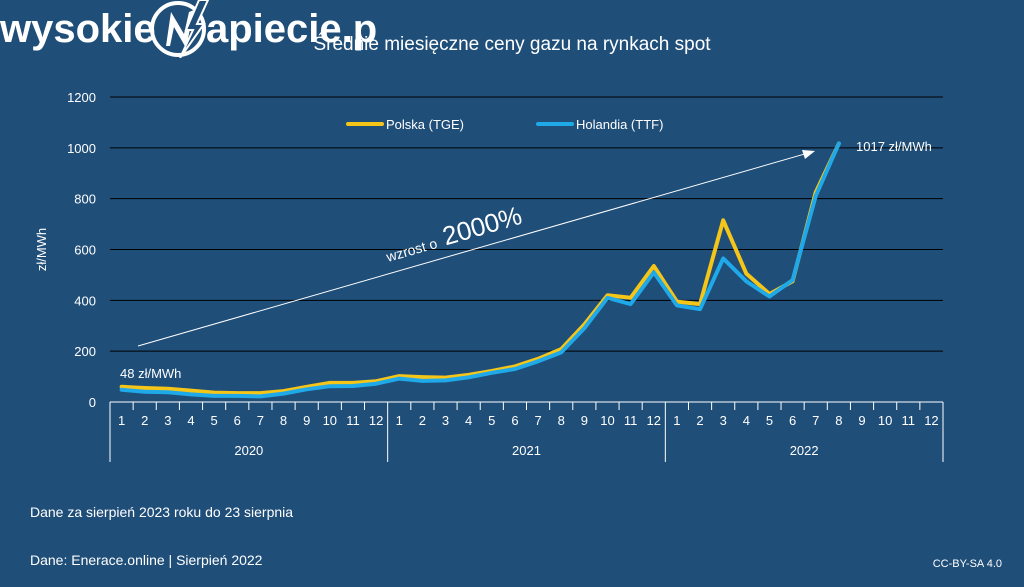  What do you see at coordinates (861, 420) in the screenshot?
I see `x-tick-label-33: 9` at bounding box center [861, 420].